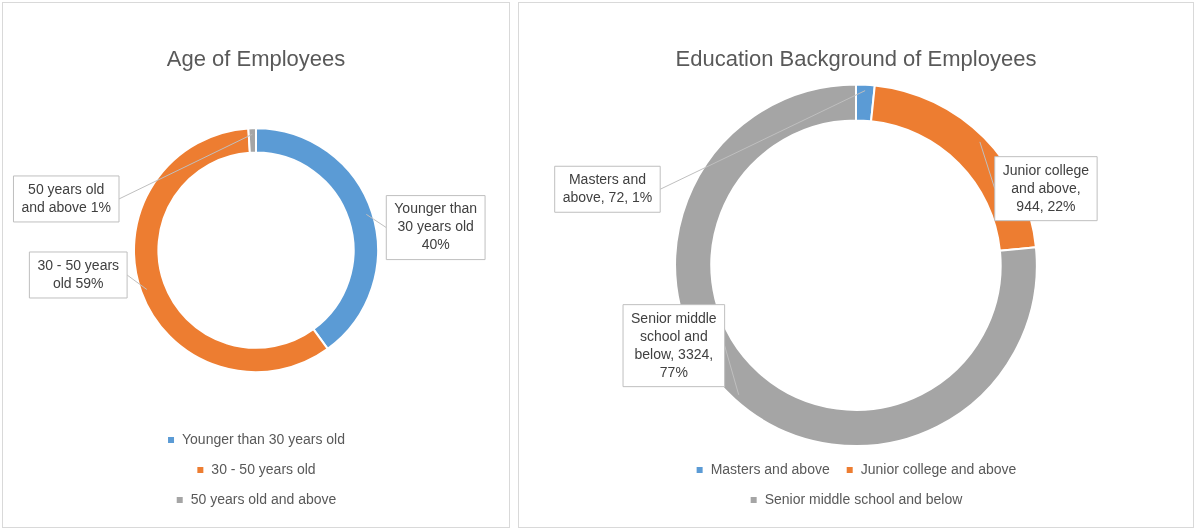  Describe the element at coordinates (78, 273) in the screenshot. I see `data-label: 30 - 50 years old 59%` at that location.